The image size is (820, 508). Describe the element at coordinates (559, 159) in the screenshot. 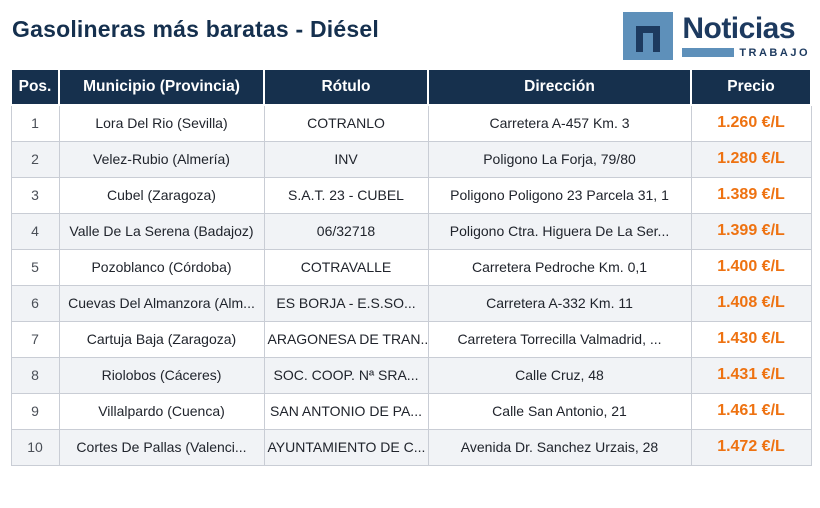

I see `cell-direccion: Poligono La Forja, 79/80` at that location.